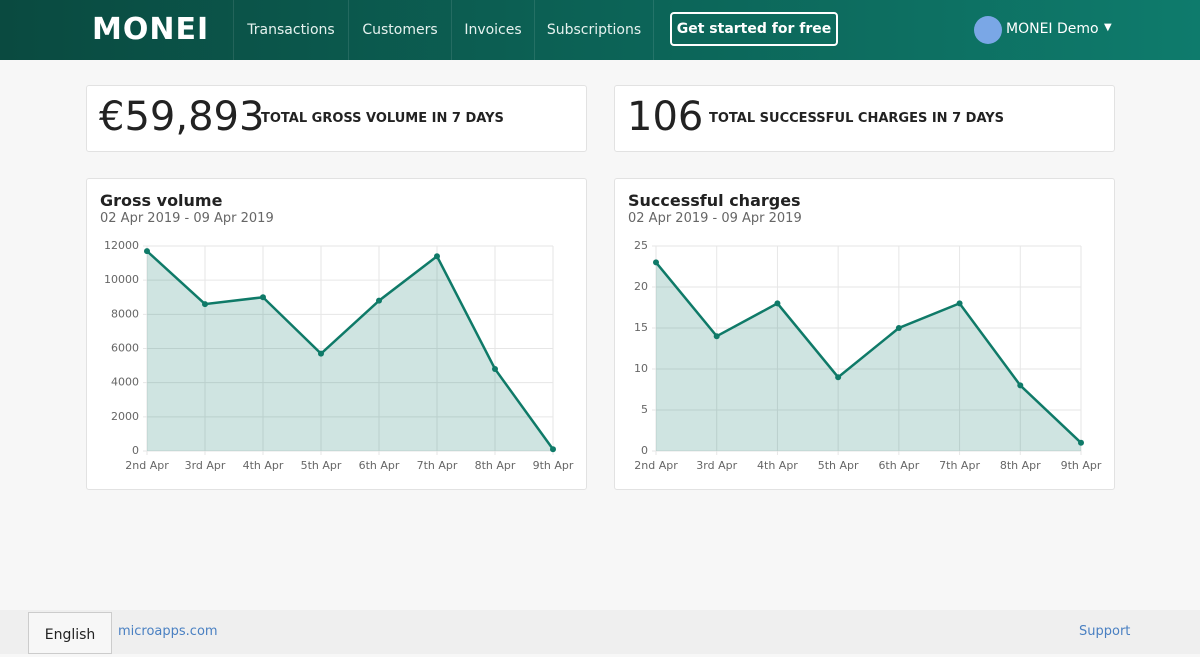 The width and height of the screenshot is (1200, 657). What do you see at coordinates (70, 633) in the screenshot?
I see `language-button: English` at bounding box center [70, 633].